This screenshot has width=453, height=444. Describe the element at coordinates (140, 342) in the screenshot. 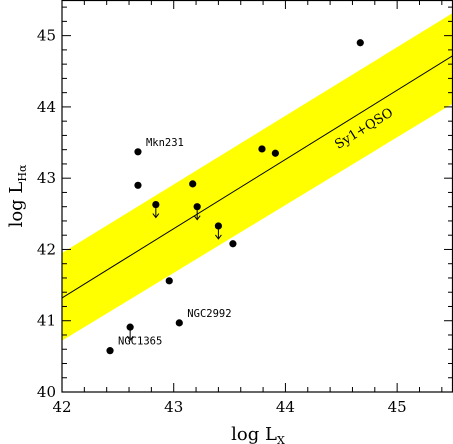

I see `point-label-ngc1365: NGC1365` at that location.